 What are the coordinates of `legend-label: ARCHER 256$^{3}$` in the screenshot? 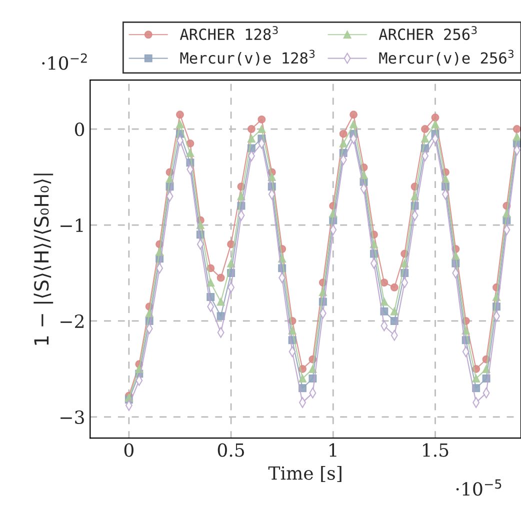 It's located at (427, 33).